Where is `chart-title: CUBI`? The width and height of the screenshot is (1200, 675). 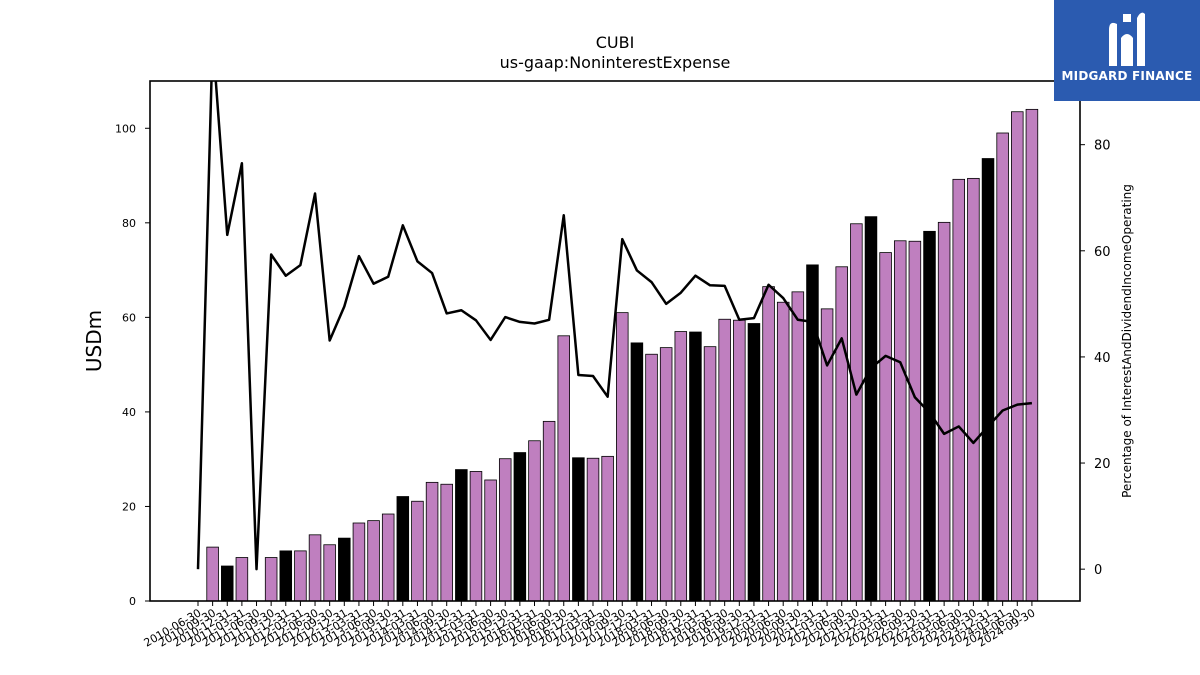
chart-title: CUBI is located at coordinates (615, 42).